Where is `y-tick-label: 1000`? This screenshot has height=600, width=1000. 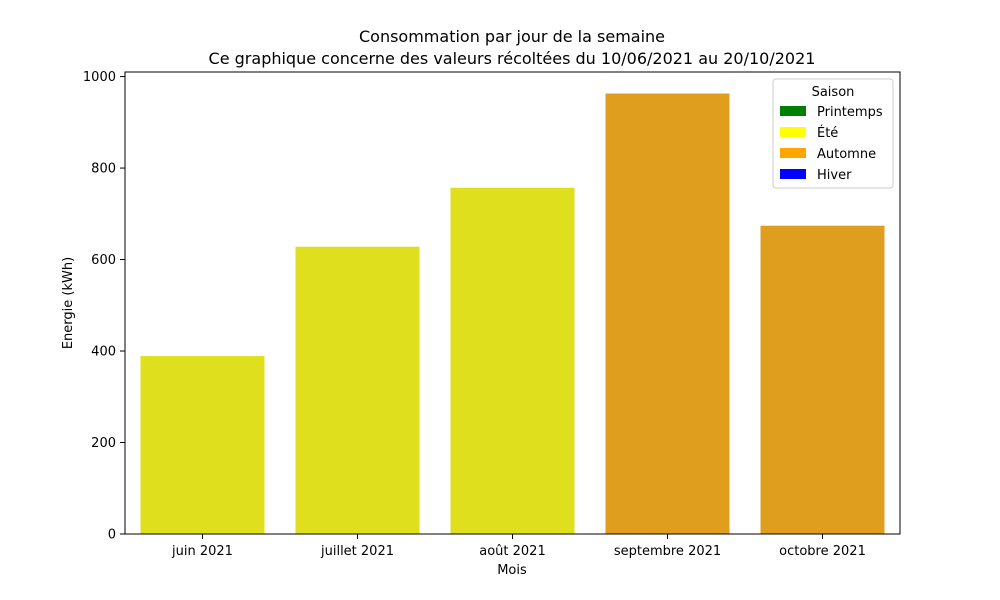
y-tick-label: 1000 is located at coordinates (99, 77).